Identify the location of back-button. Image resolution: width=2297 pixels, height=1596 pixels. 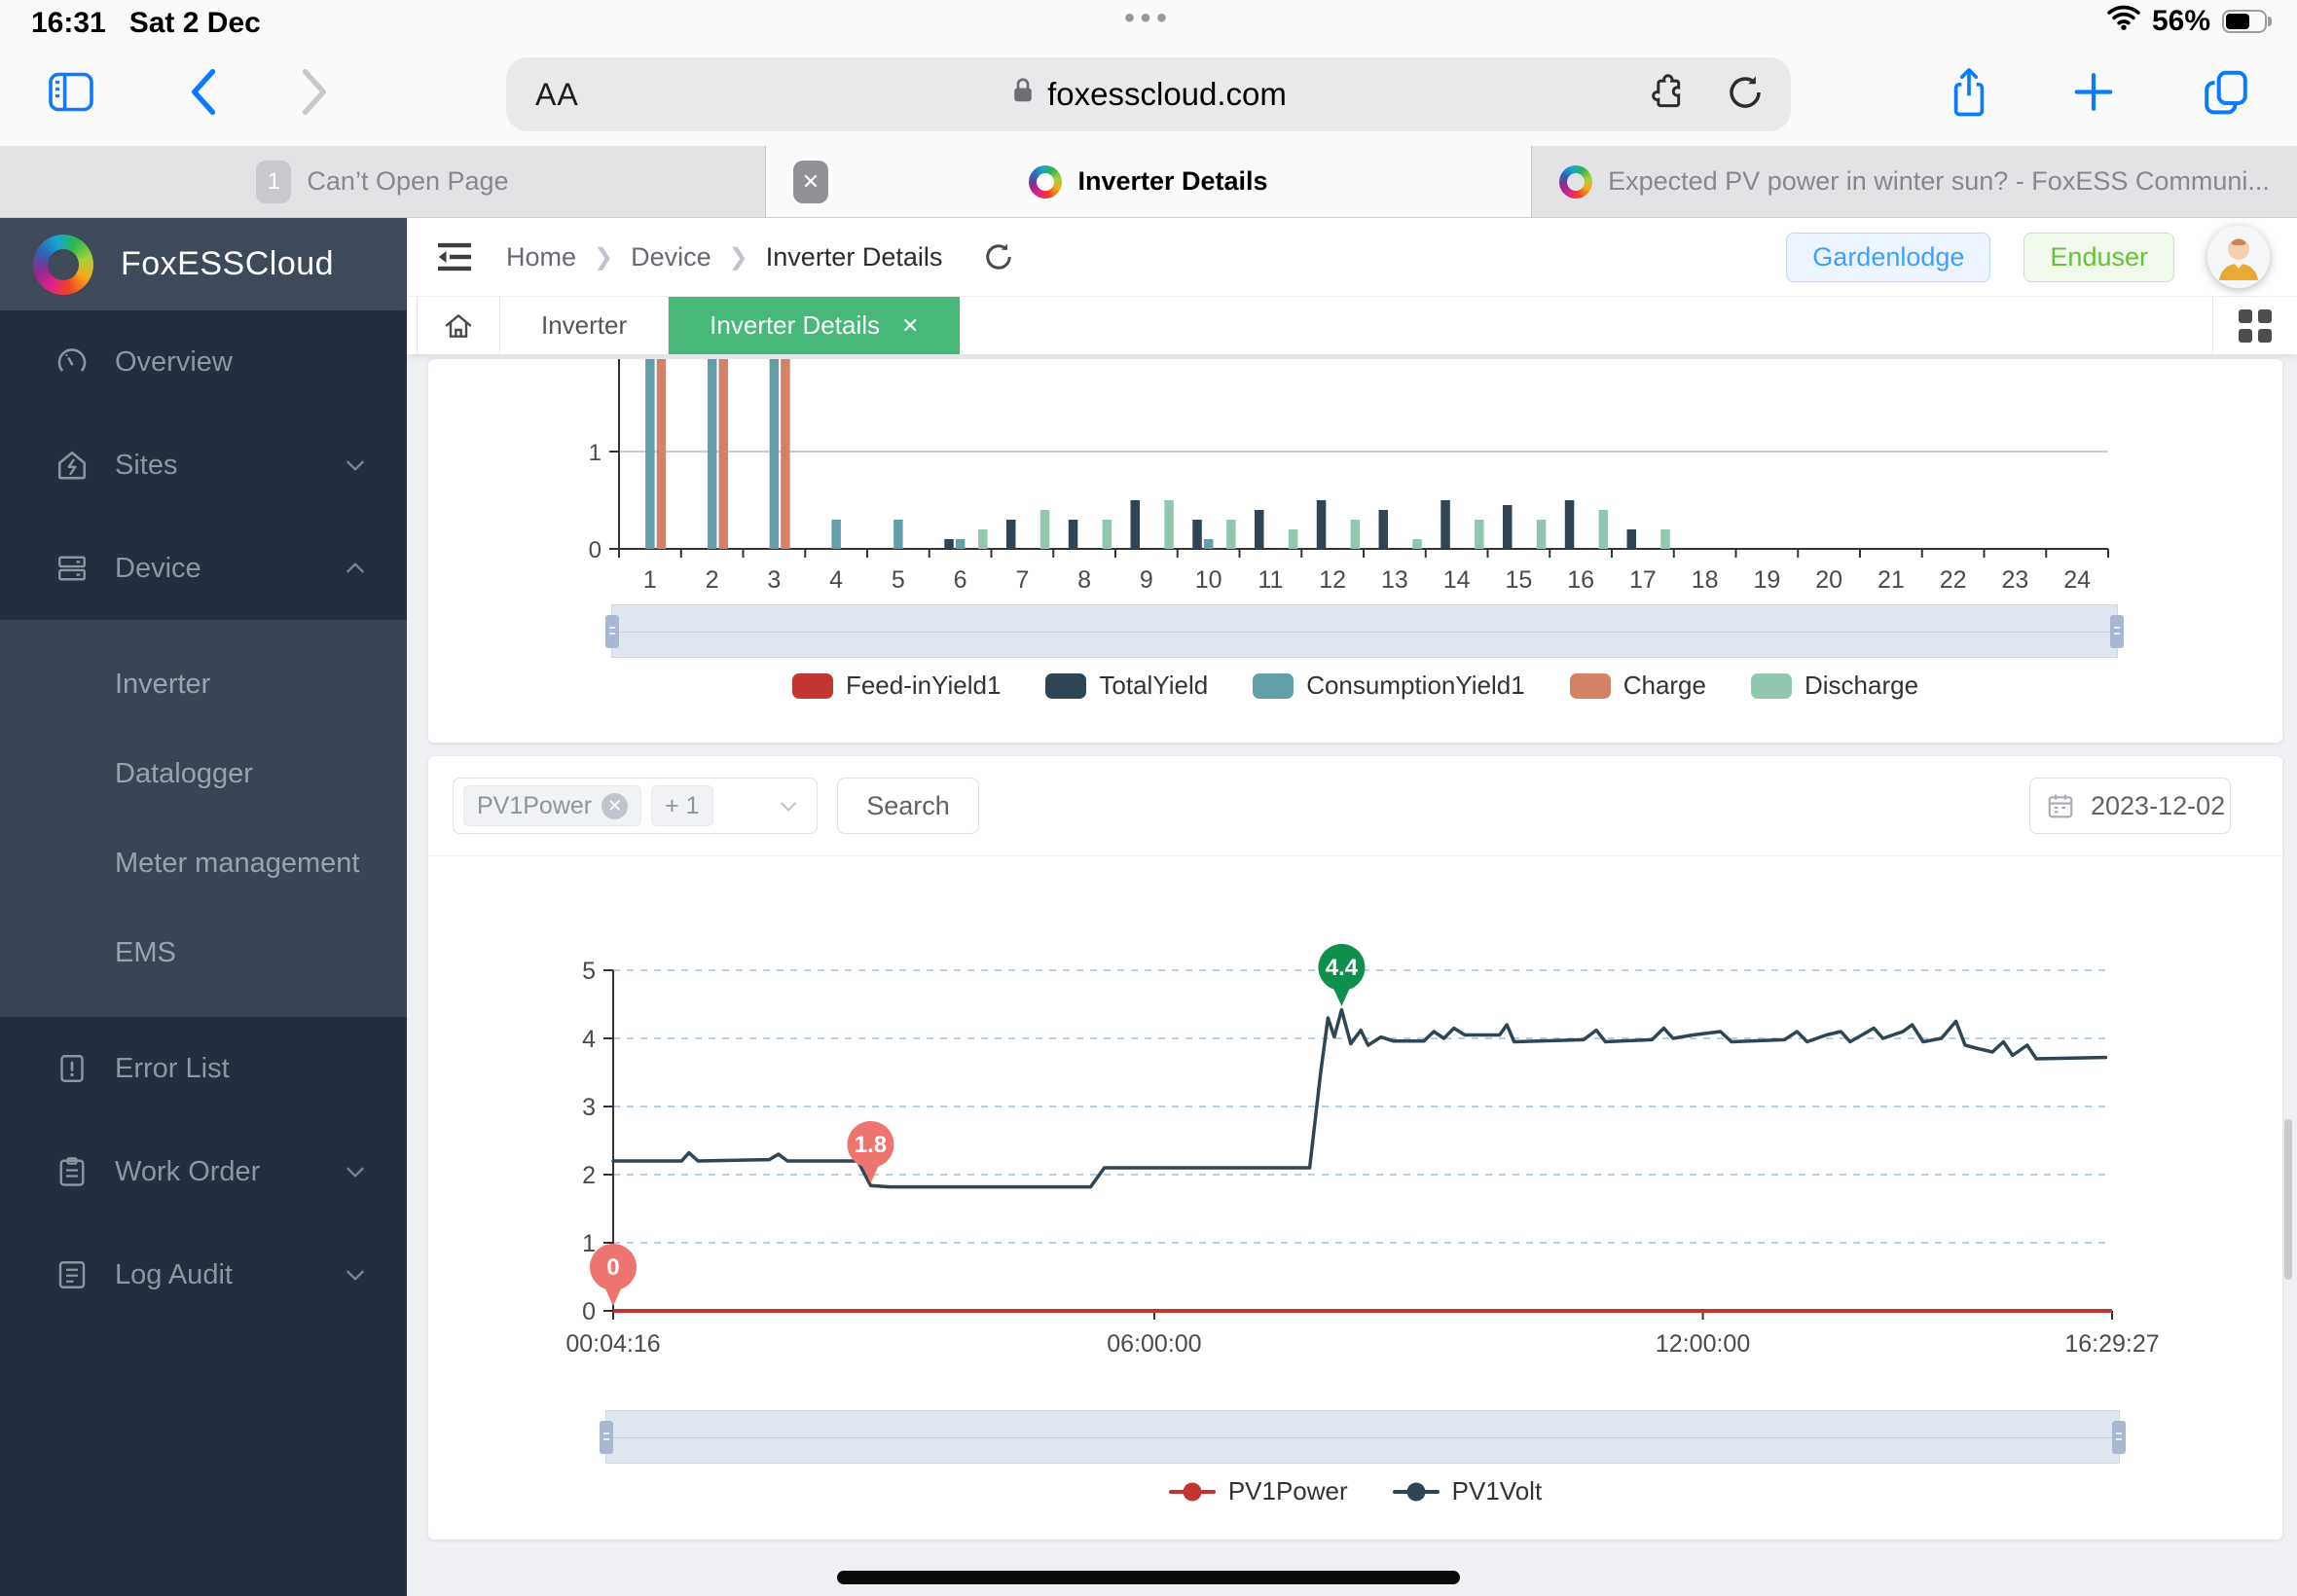
(202, 95).